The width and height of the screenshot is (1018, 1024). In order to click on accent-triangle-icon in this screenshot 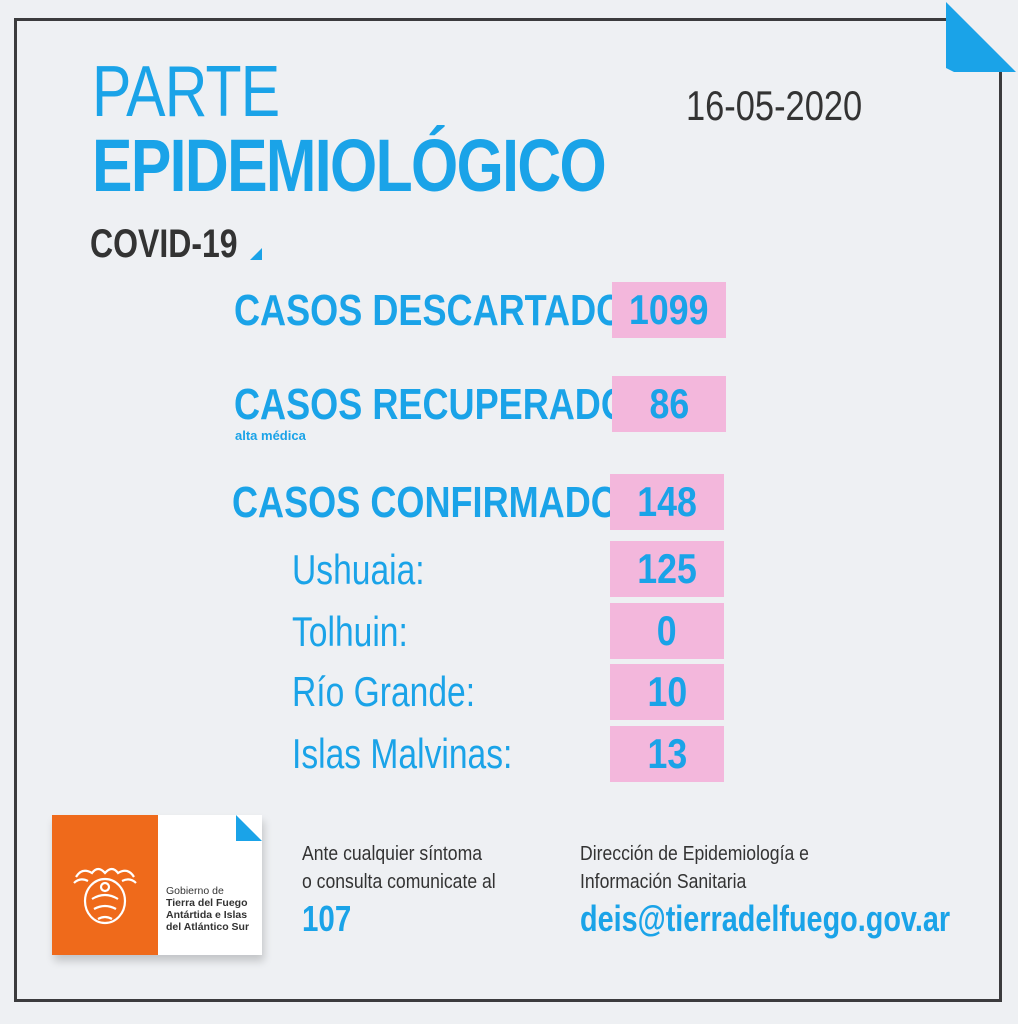, I will do `click(256, 254)`.